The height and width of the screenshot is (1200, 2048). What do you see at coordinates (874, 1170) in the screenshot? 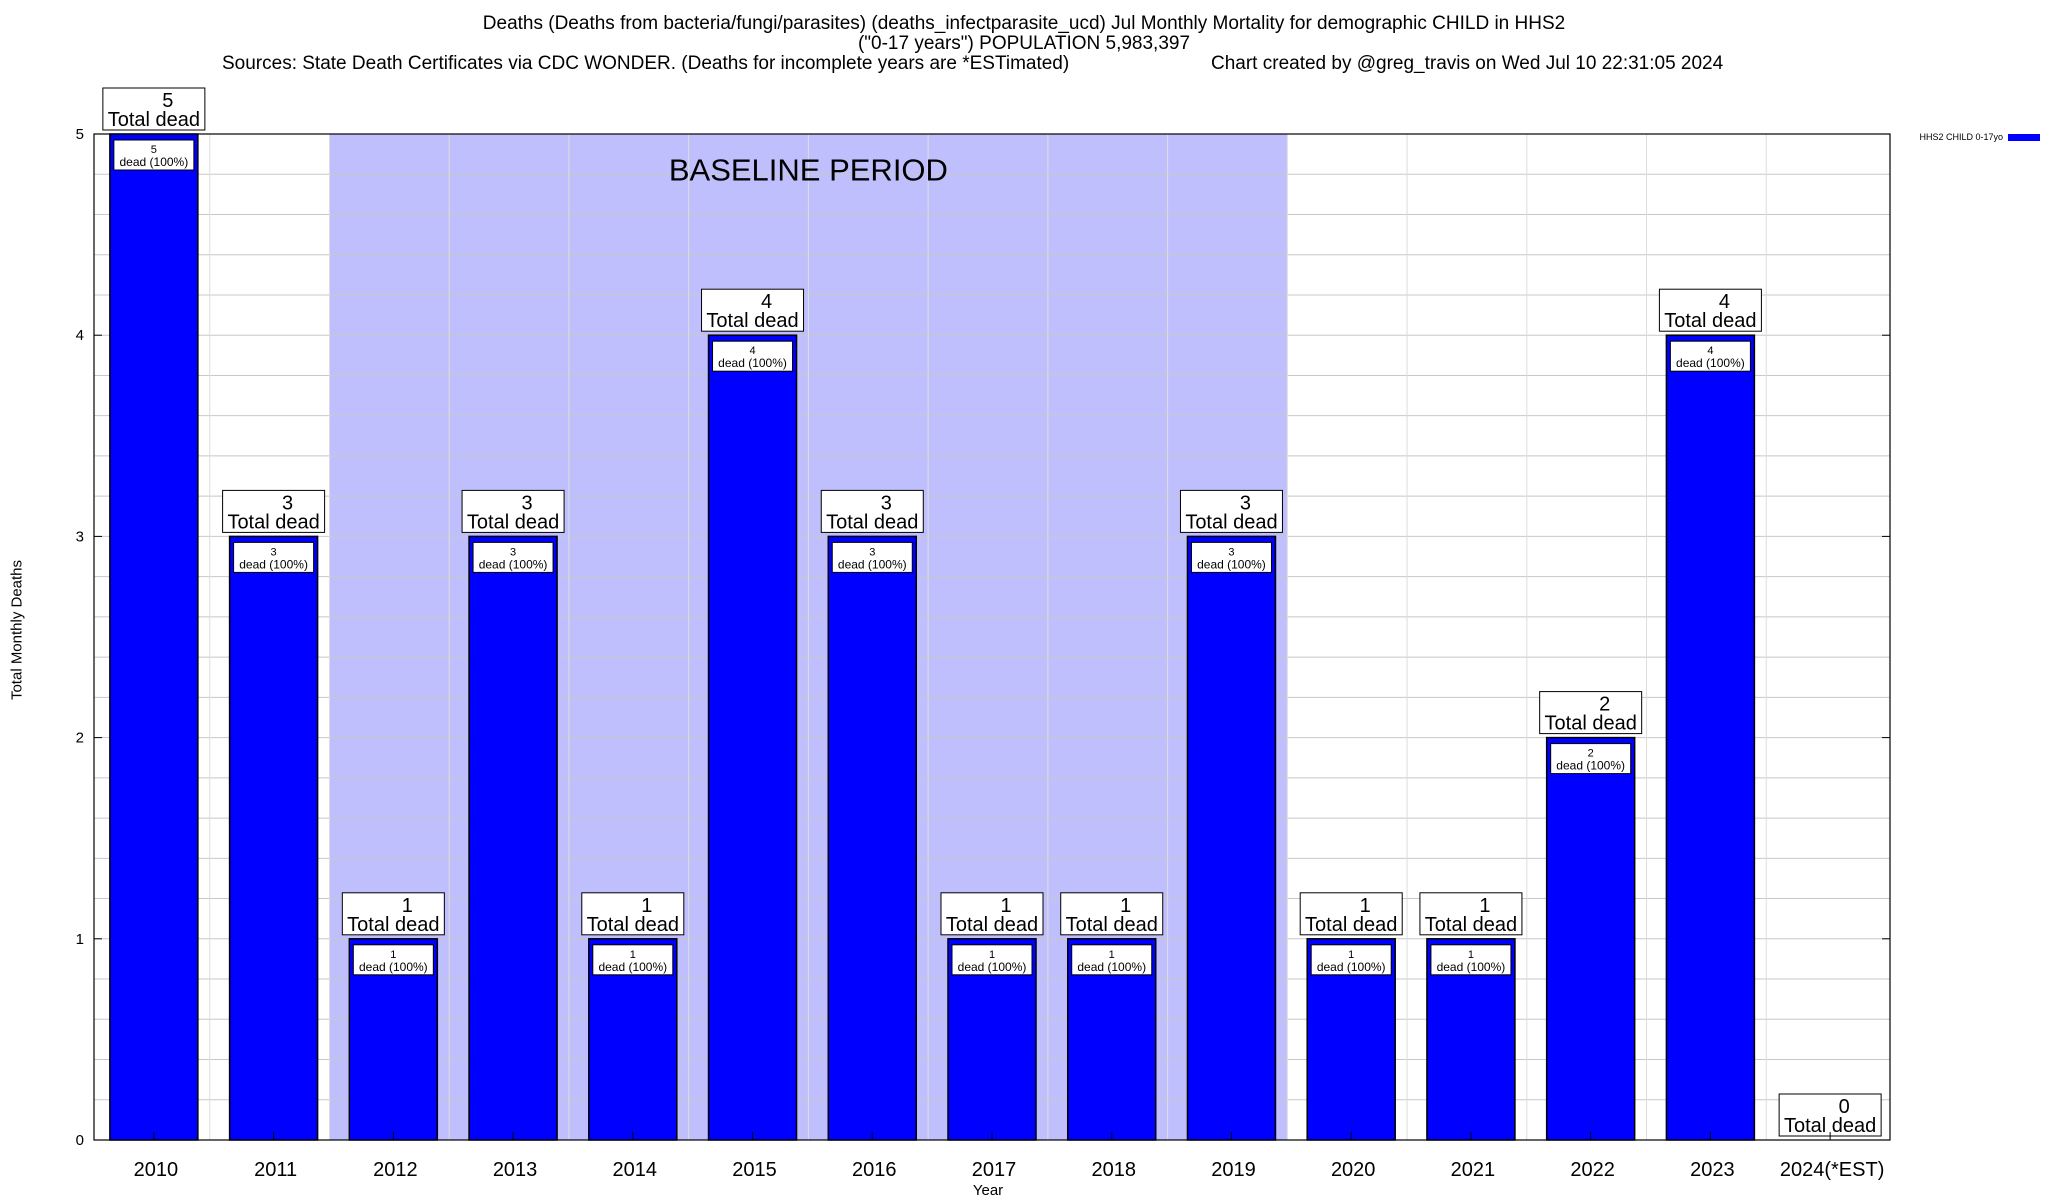
I see `x-tick-label: 2016` at bounding box center [874, 1170].